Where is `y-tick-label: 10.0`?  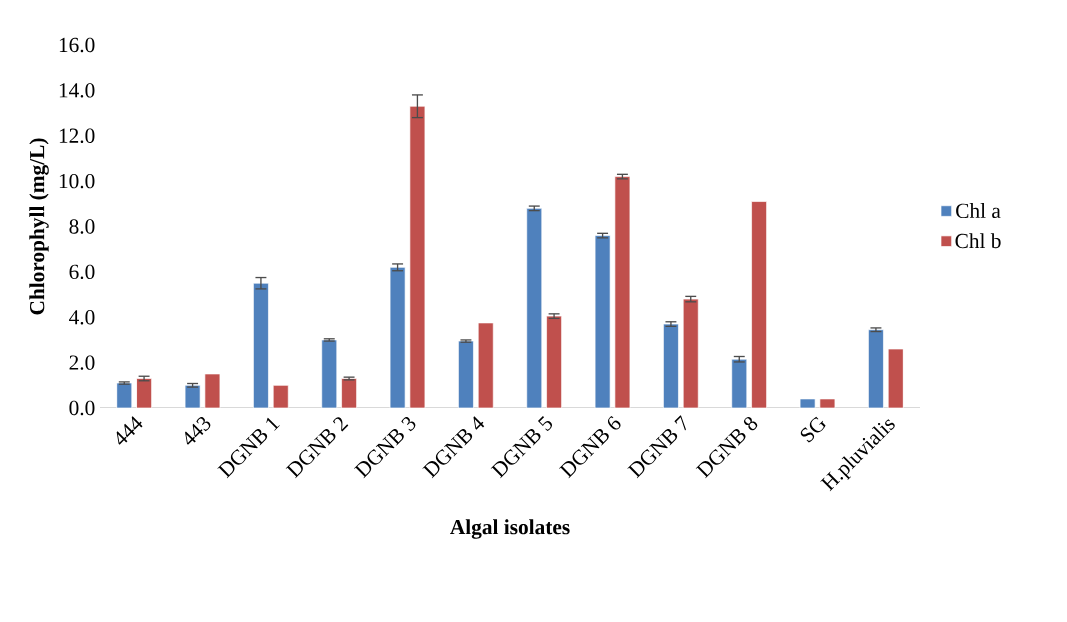 y-tick-label: 10.0 is located at coordinates (77, 181).